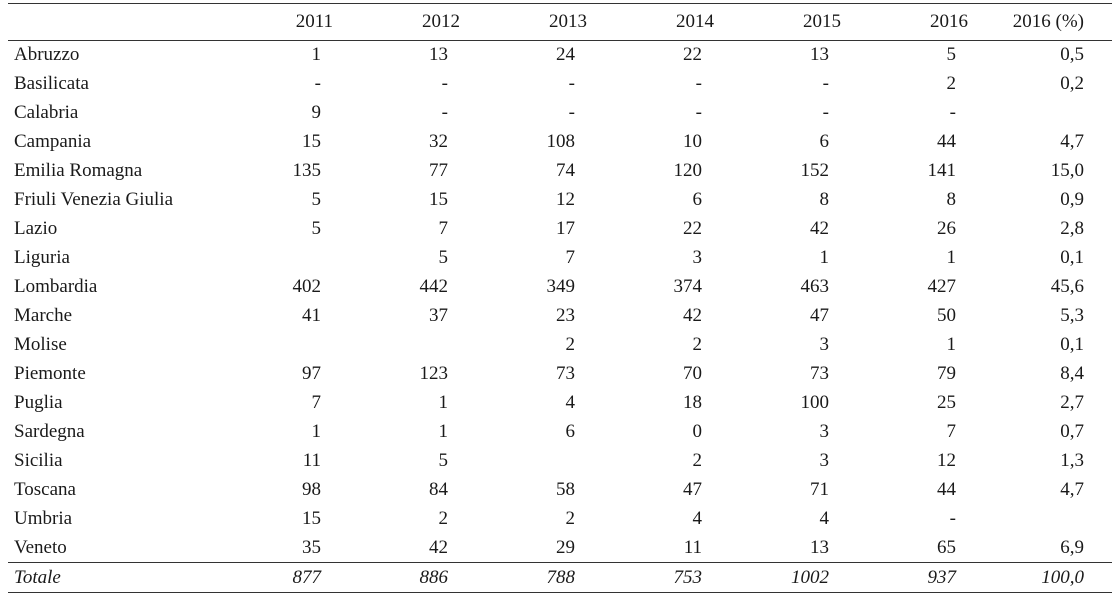 Image resolution: width=1119 pixels, height=595 pixels. What do you see at coordinates (657, 577) in the screenshot?
I see `value-cell: 753` at bounding box center [657, 577].